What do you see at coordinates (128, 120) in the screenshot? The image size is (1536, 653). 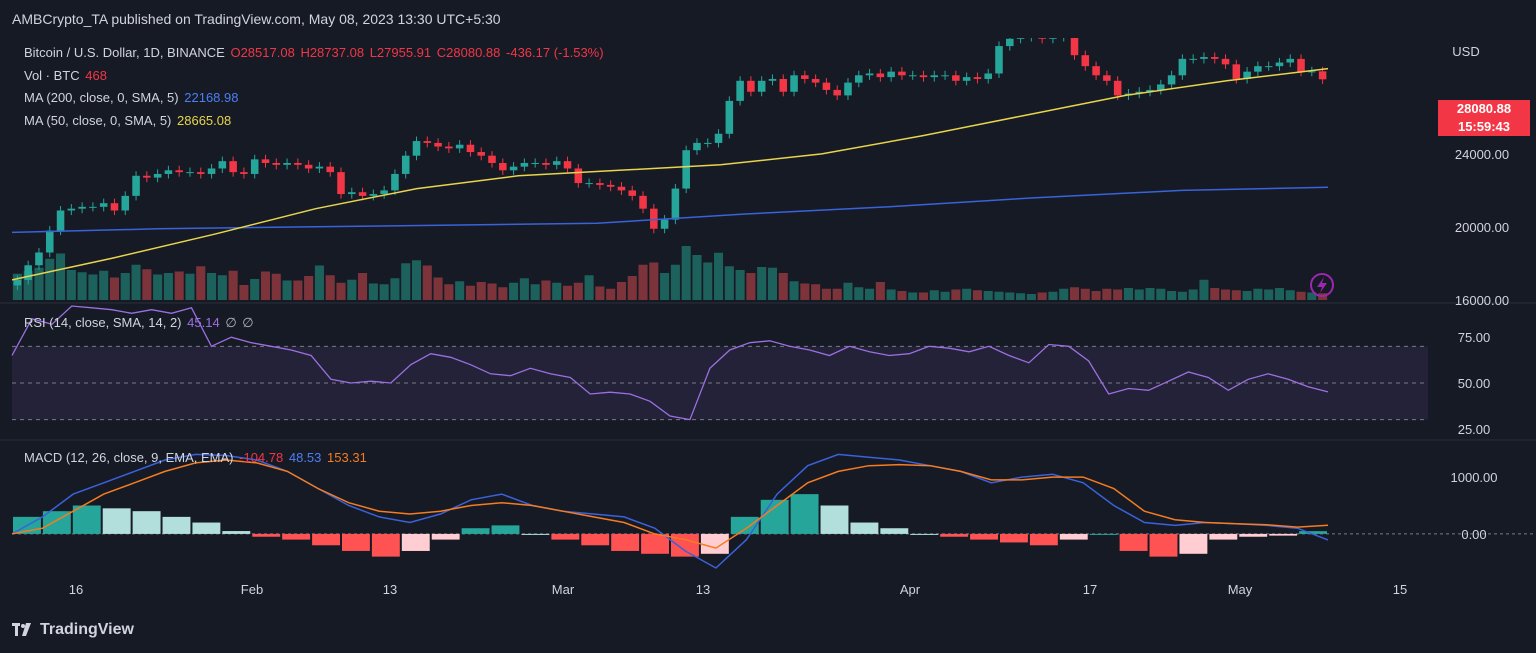 I see `ma50-legend: MA (50, close, 0, SMA, 5) 28665.08` at bounding box center [128, 120].